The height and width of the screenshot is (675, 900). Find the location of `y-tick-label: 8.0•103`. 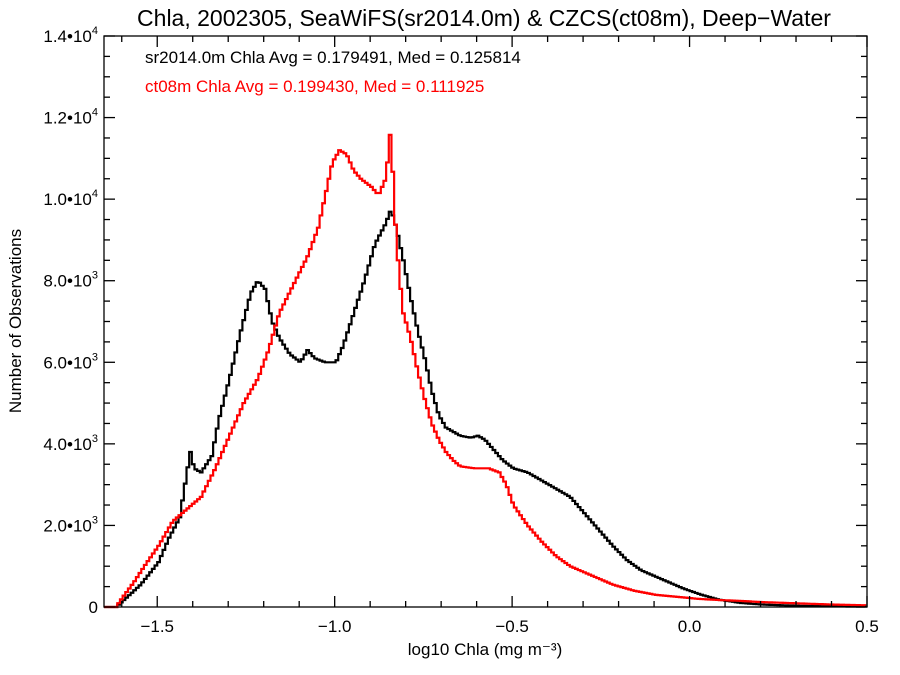

y-tick-label: 8.0•103 is located at coordinates (70, 280).